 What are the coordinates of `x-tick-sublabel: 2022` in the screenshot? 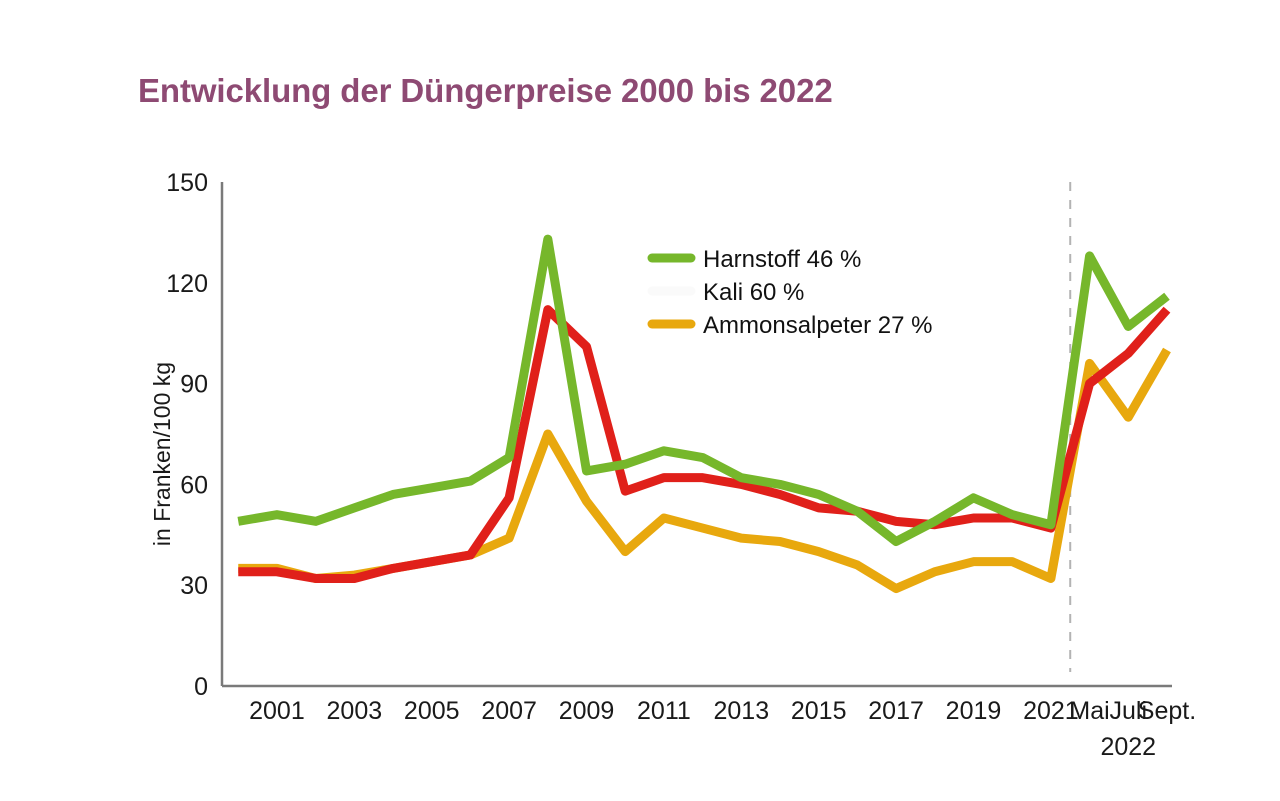 It's located at (1128, 747).